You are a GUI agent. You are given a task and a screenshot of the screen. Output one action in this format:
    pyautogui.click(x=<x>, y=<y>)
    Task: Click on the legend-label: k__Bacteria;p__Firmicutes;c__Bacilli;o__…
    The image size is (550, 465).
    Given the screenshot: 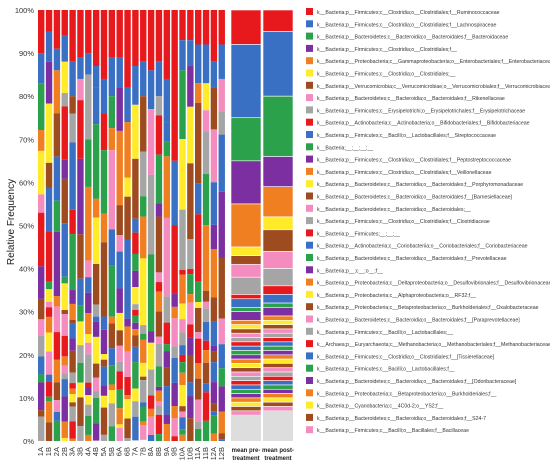 What is the action you would take?
    pyautogui.click(x=385, y=333)
    